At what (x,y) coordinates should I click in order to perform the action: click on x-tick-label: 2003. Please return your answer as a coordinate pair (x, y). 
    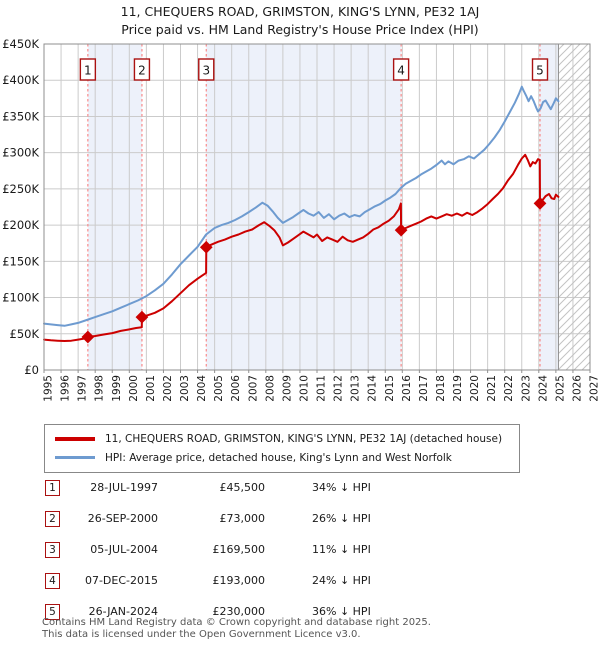
    Looking at the image, I should click on (185, 388).